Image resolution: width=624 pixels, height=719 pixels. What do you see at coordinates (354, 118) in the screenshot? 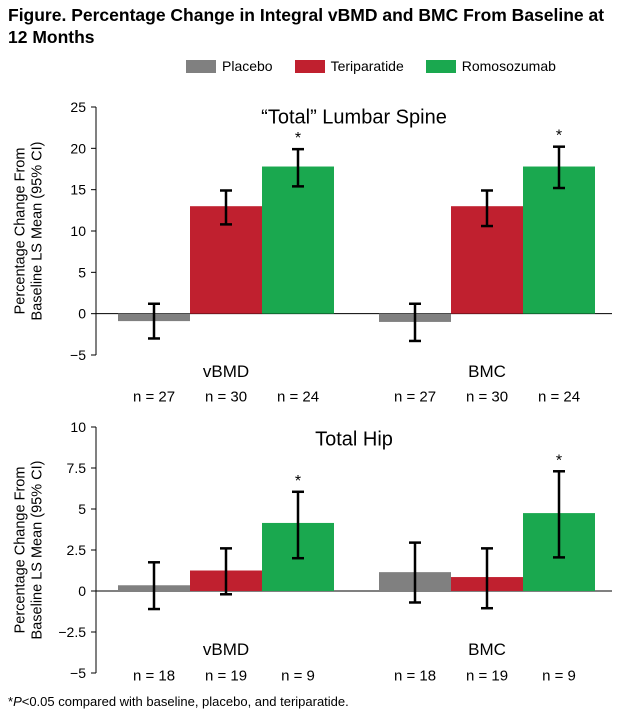
I see `spine-chart-title: “Total” Lumbar Spine` at bounding box center [354, 118].